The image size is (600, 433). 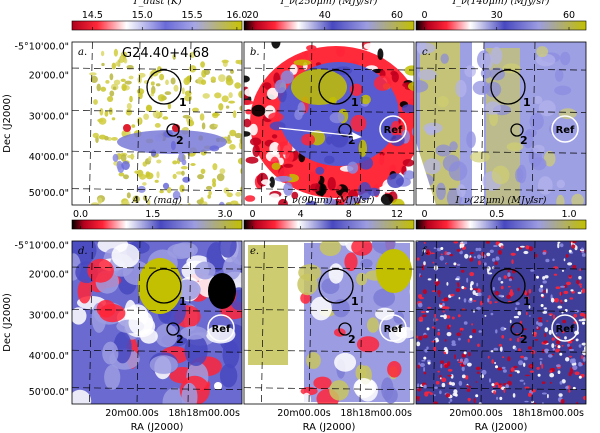 What do you see at coordinates (152, 214) in the screenshot?
I see `colorbar-tick-label: 1.5` at bounding box center [152, 214].